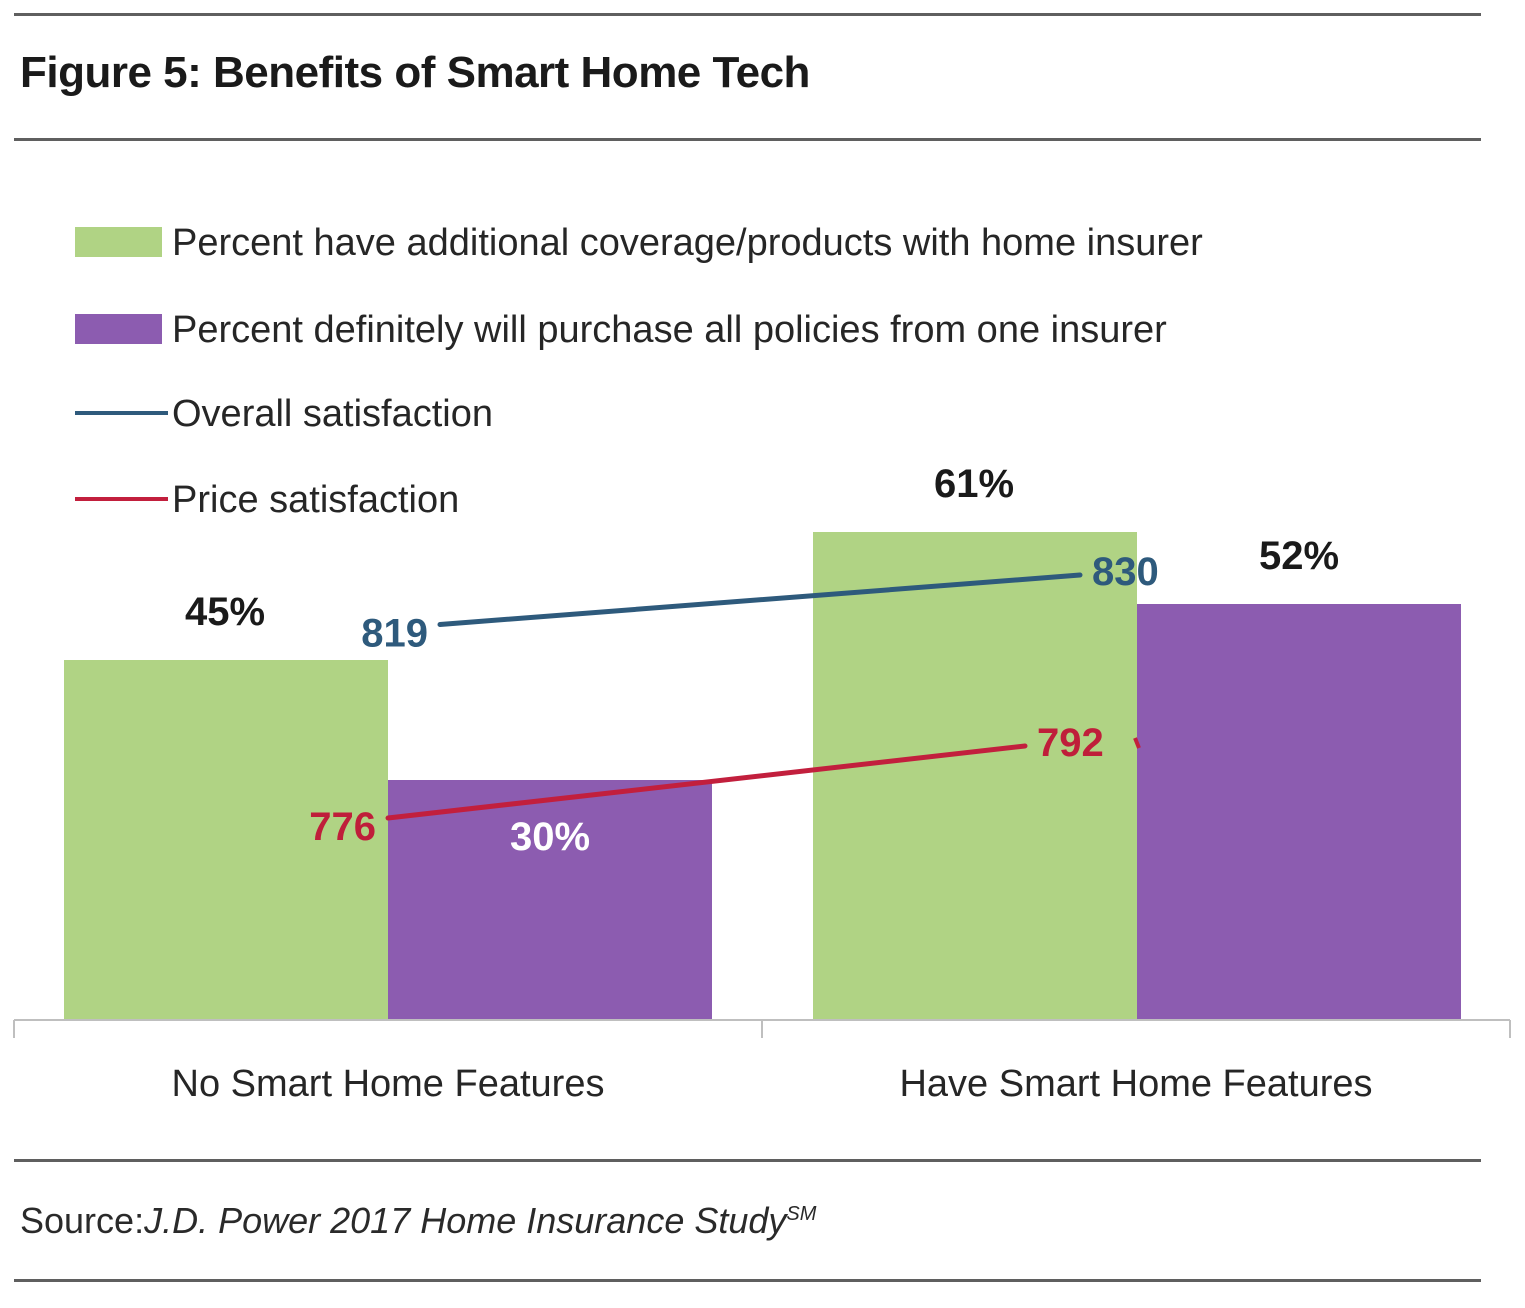 This screenshot has height=1308, width=1525. I want to click on line-label-s2-p2: 792, so click(1070, 743).